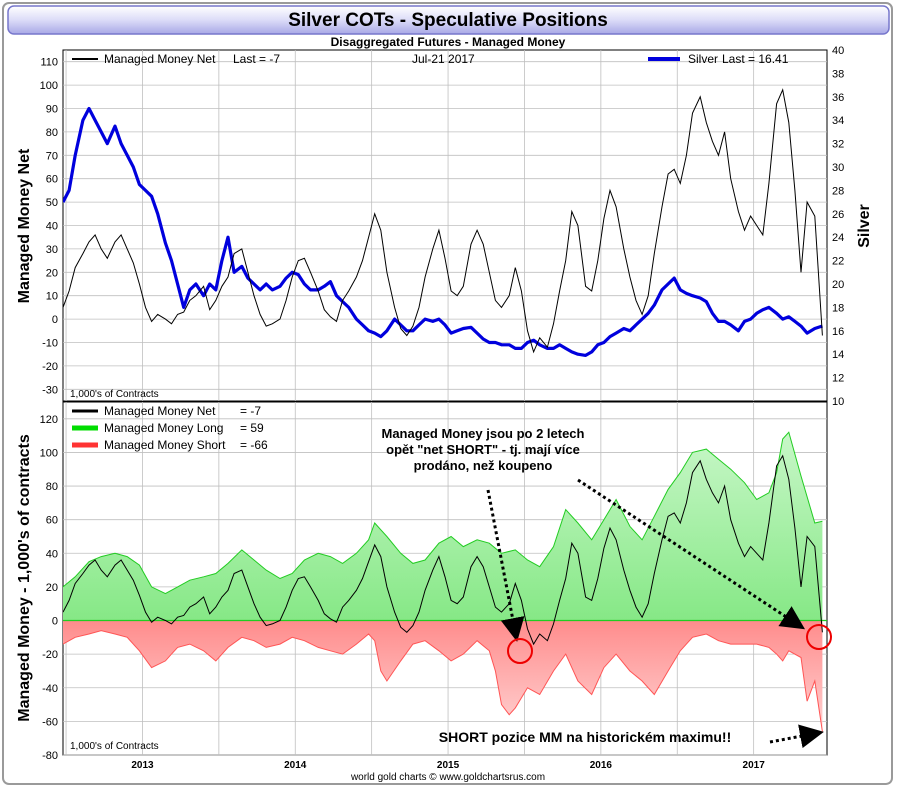 The image size is (898, 795). Describe the element at coordinates (819, 637) in the screenshot. I see `highlight-circle-2017` at that location.